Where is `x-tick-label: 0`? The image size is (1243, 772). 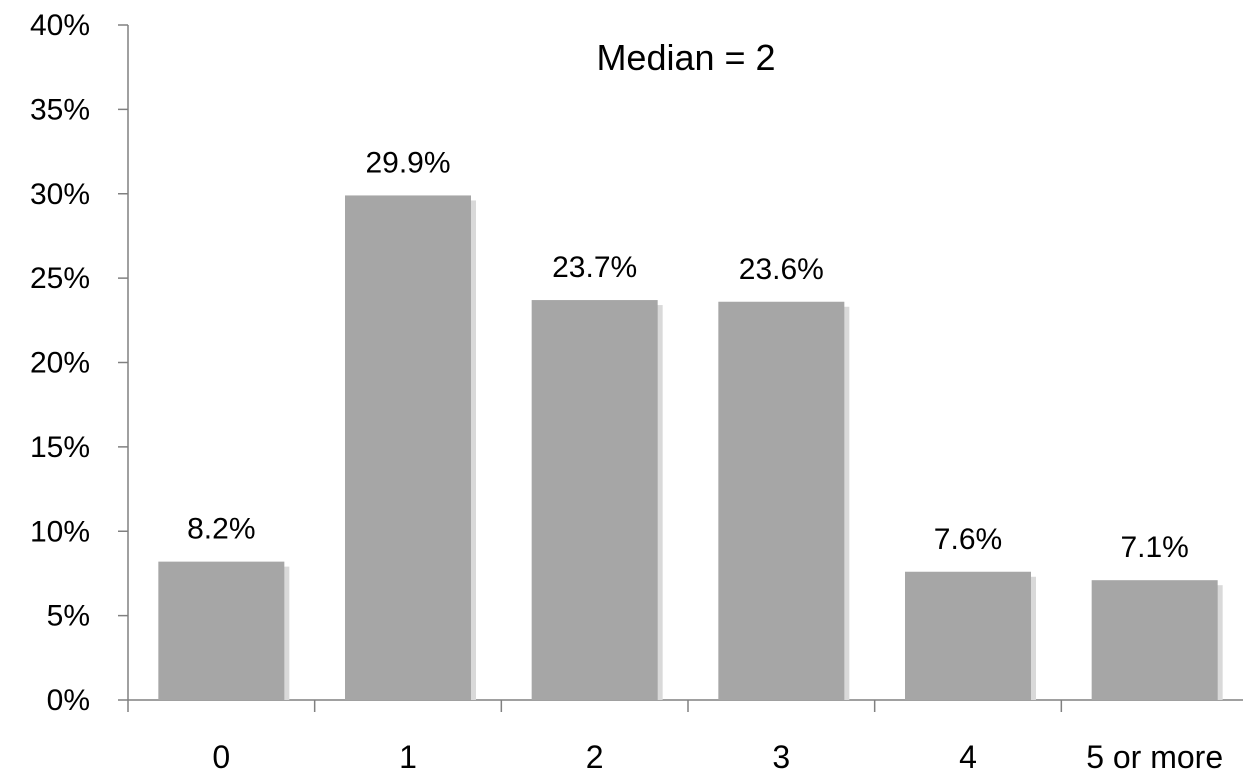 x-tick-label: 0 is located at coordinates (221, 755).